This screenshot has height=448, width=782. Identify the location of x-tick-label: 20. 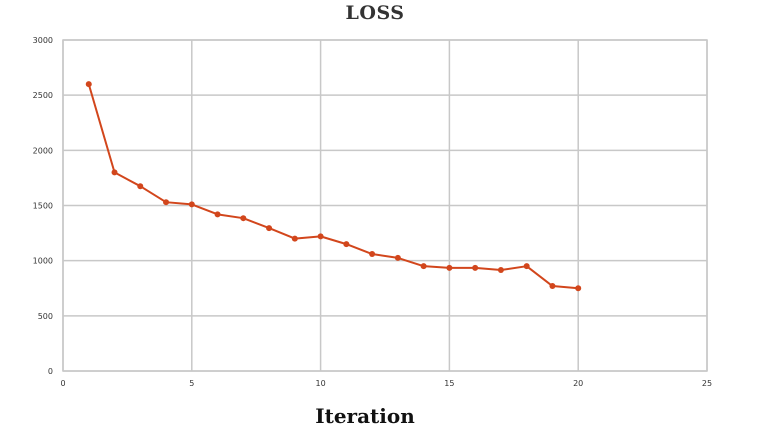
(578, 383).